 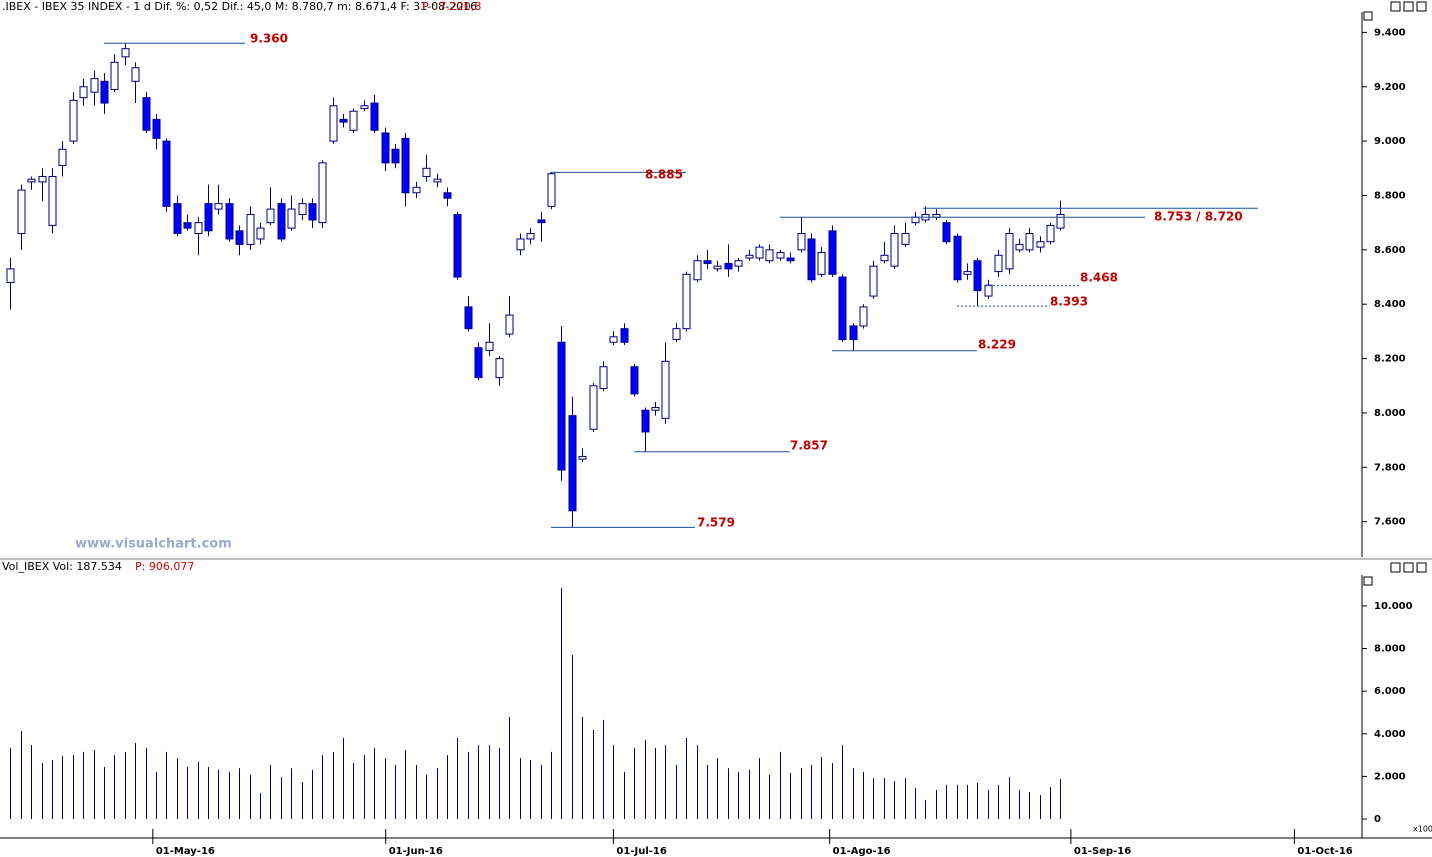 I want to click on volume-header-extra: P: 906.077, so click(x=164, y=566).